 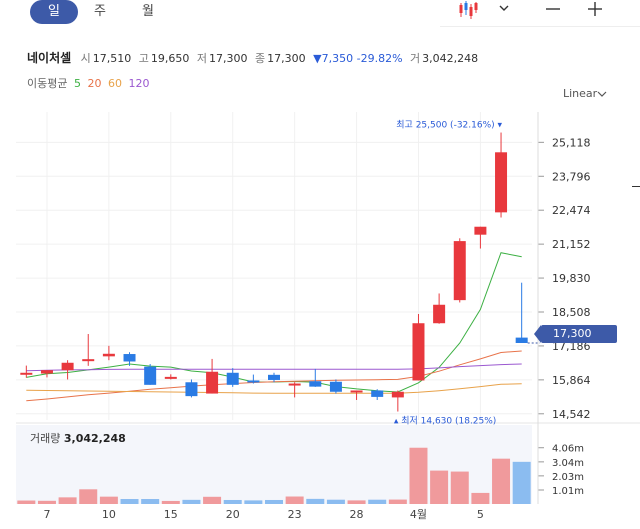 What do you see at coordinates (568, 463) in the screenshot?
I see `volume-tick-label: 3.04m` at bounding box center [568, 463].